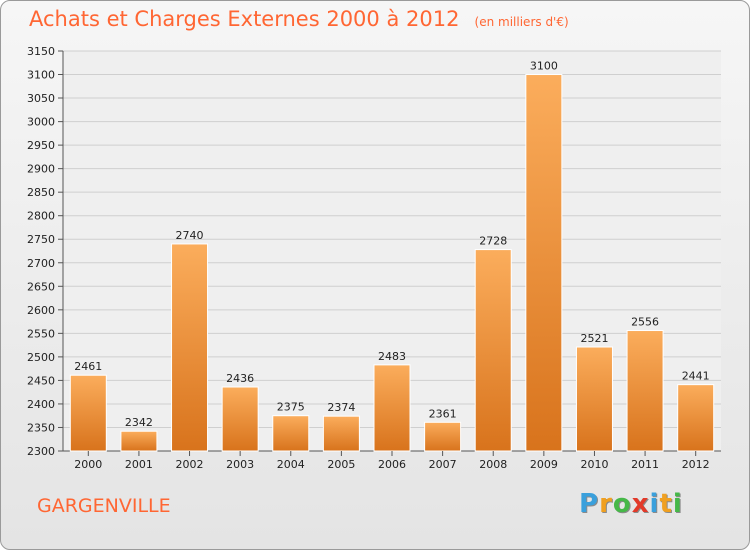 The width and height of the screenshot is (750, 550). Describe the element at coordinates (493, 241) in the screenshot. I see `value-label: 2728` at that location.